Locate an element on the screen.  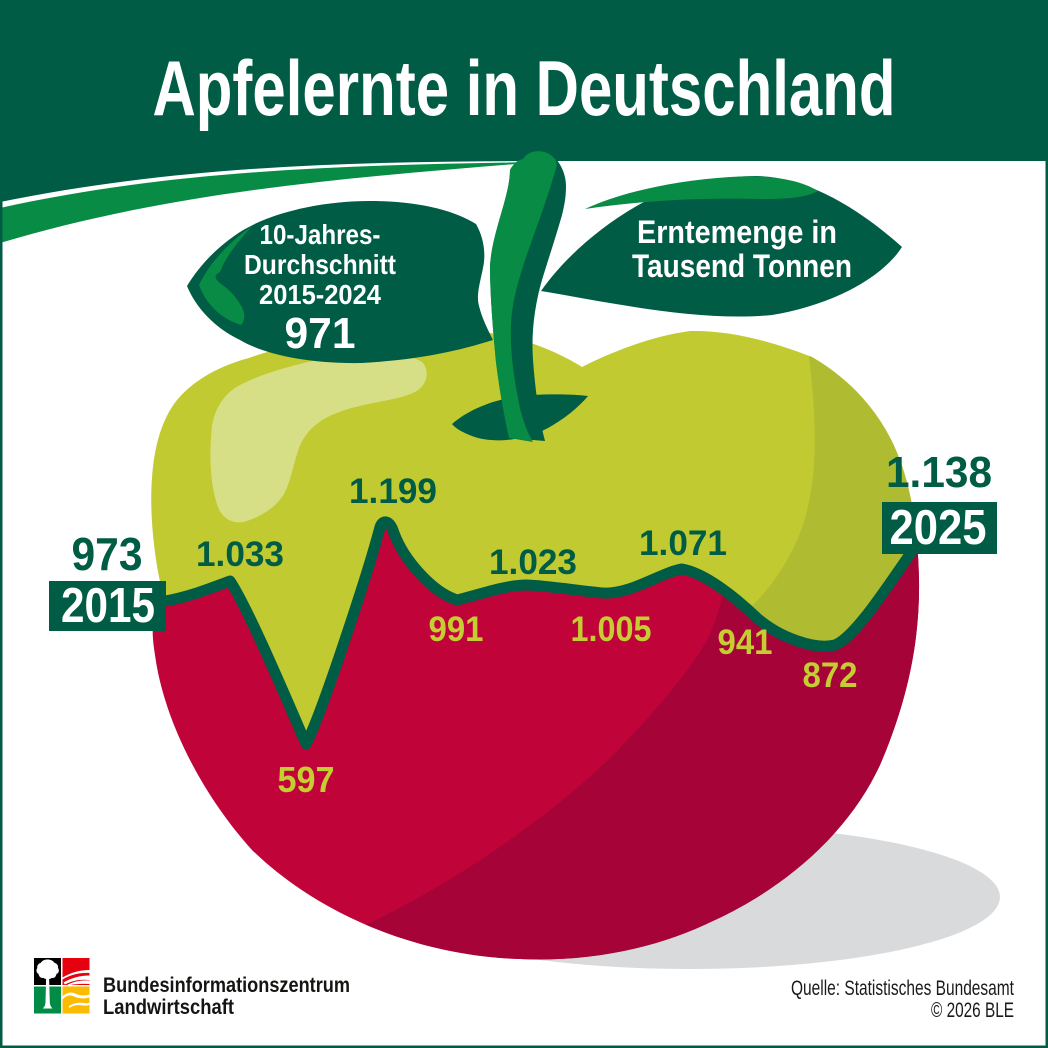
svg-text:Quelle: Statistisches Bundesam: Quelle: Statistisches Bundesamt is located at coordinates (902, 988).